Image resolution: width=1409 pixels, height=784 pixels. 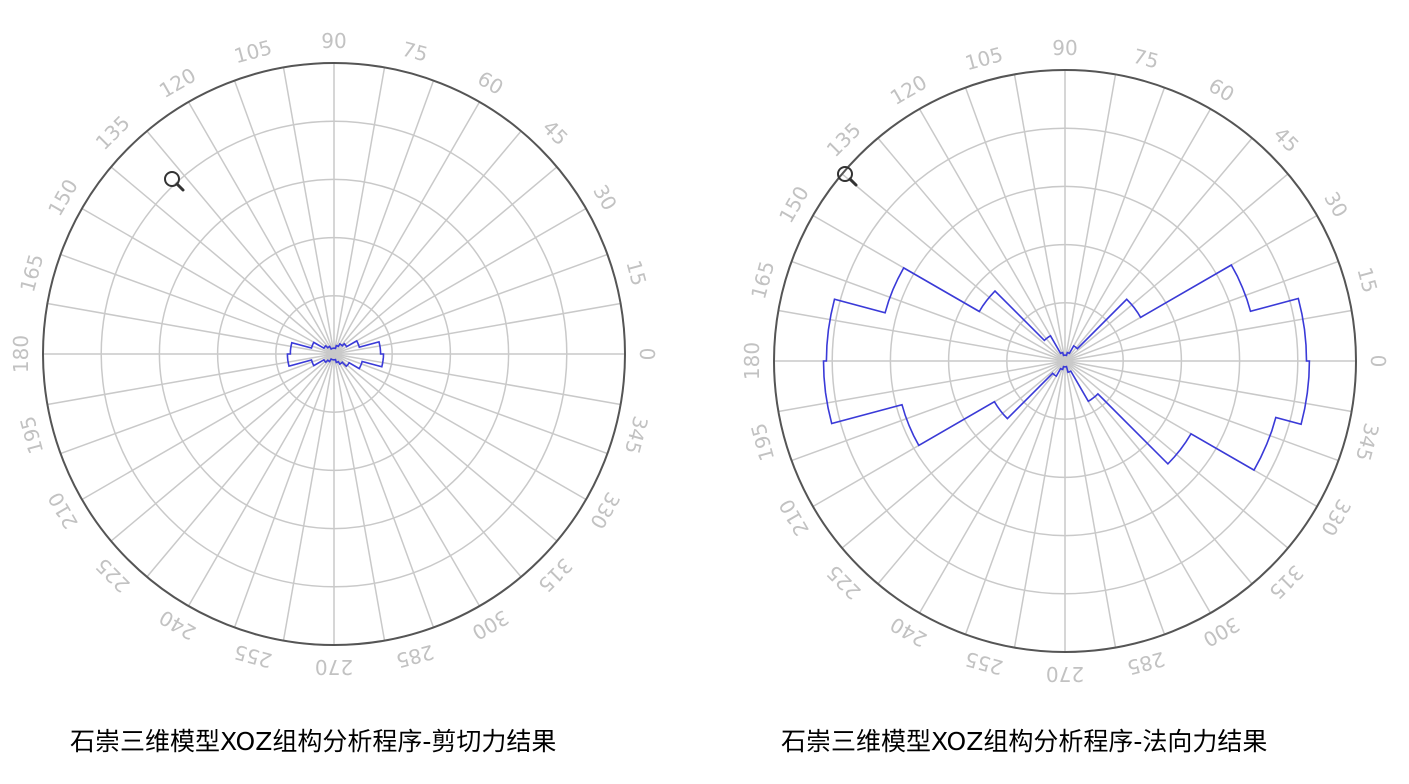 What do you see at coordinates (1024, 741) in the screenshot?
I see `chart-title-normal: 石崇三维模型XOZ组构分析程序-法向力结果` at bounding box center [1024, 741].